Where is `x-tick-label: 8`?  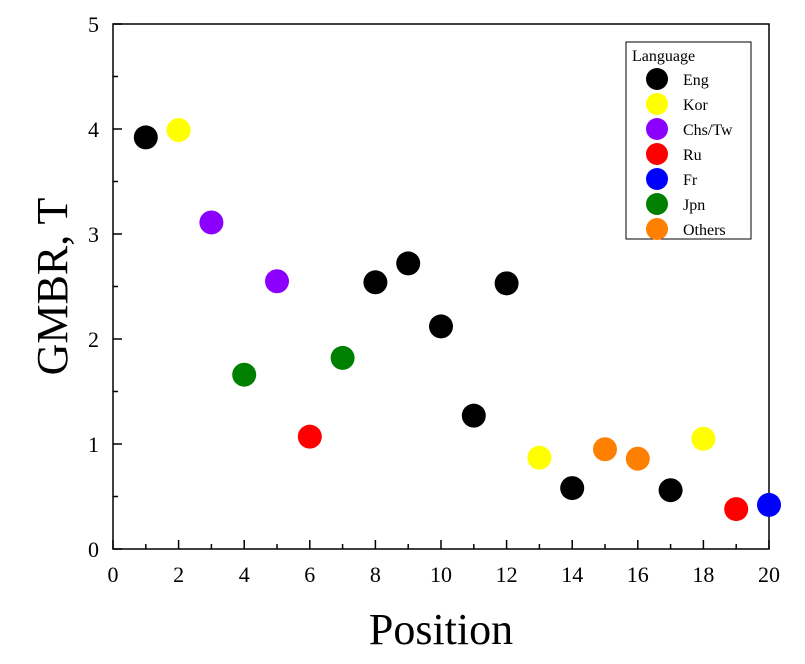
x-tick-label: 8 is located at coordinates (375, 574).